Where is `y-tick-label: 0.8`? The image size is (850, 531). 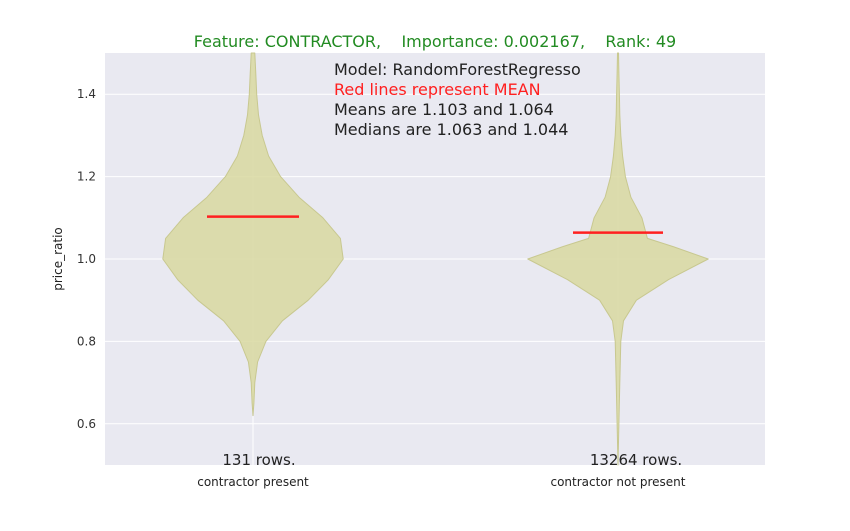
y-tick-label: 0.8 is located at coordinates (86, 341).